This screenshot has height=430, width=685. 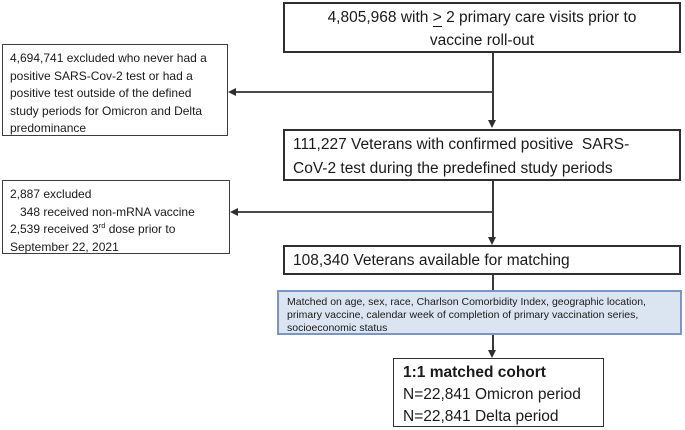 I want to click on exclusion2-line-2: 348 received non-mRNA vaccine, so click(x=102, y=211).